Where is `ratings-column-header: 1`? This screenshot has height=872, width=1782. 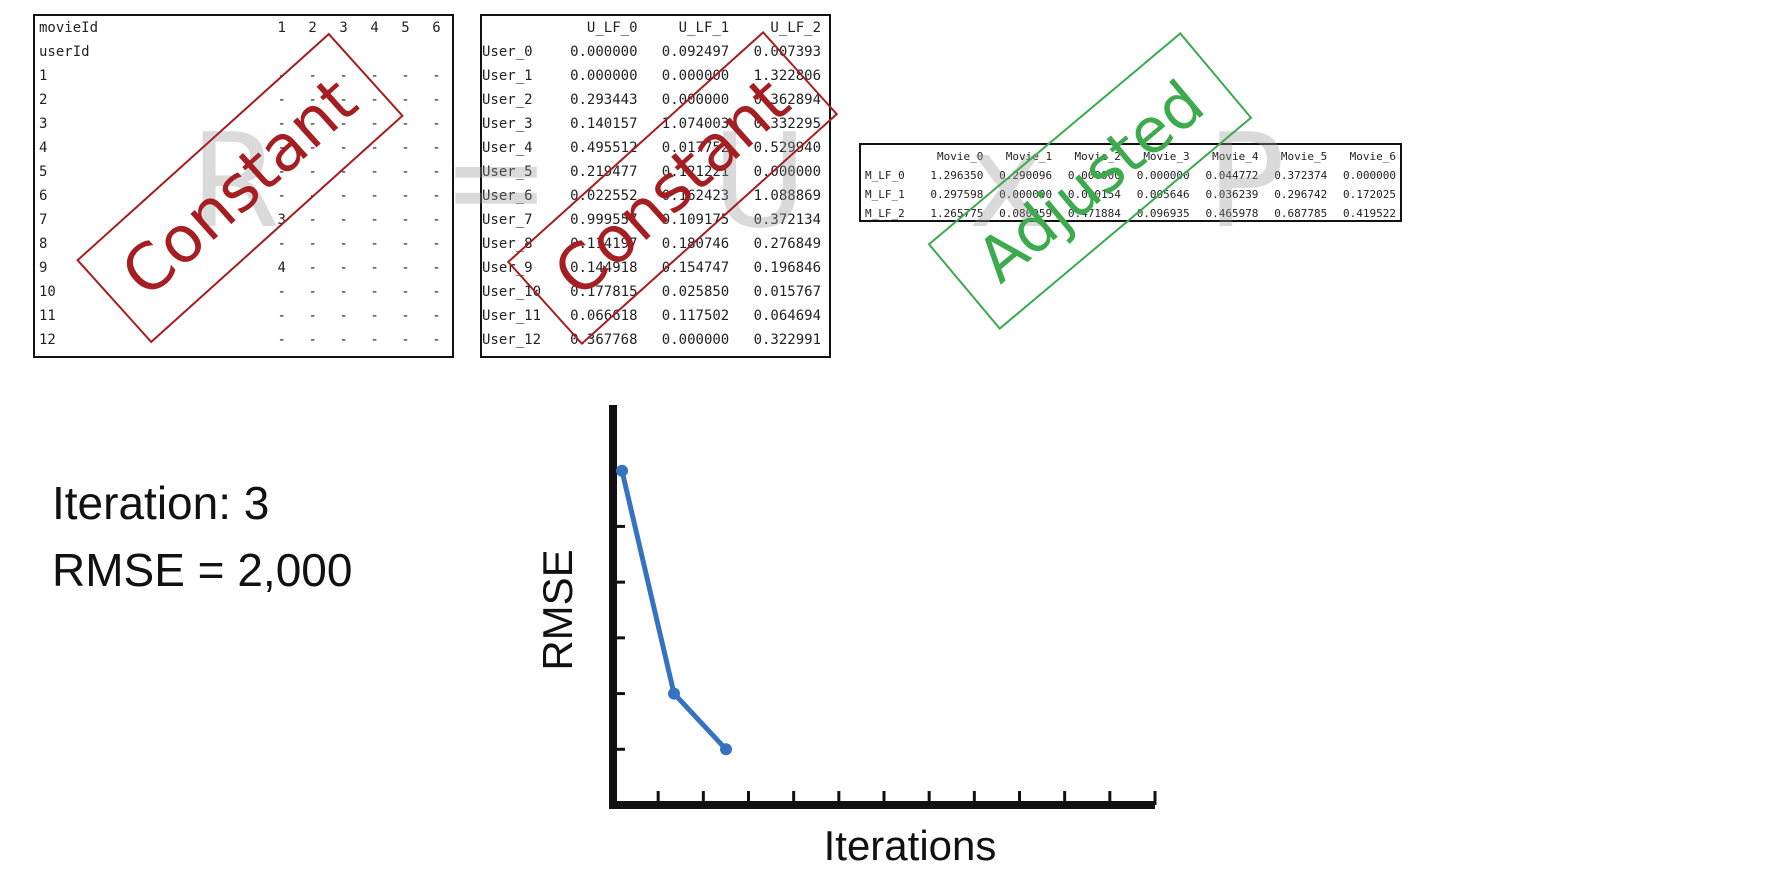 ratings-column-header: 1 is located at coordinates (281, 28).